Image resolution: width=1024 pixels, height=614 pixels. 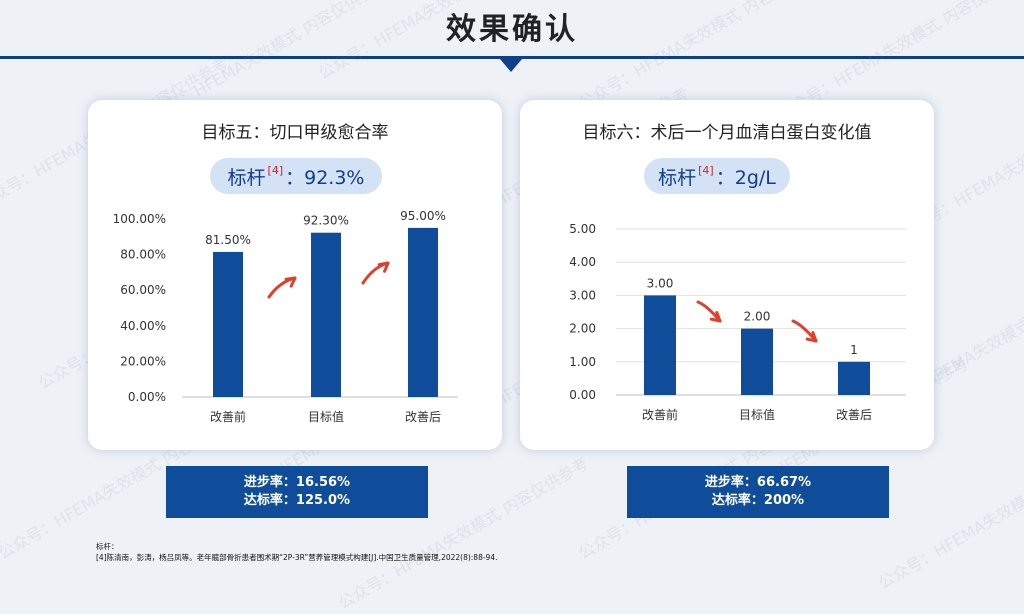 I want to click on page-title: 效果确认, so click(x=512, y=29).